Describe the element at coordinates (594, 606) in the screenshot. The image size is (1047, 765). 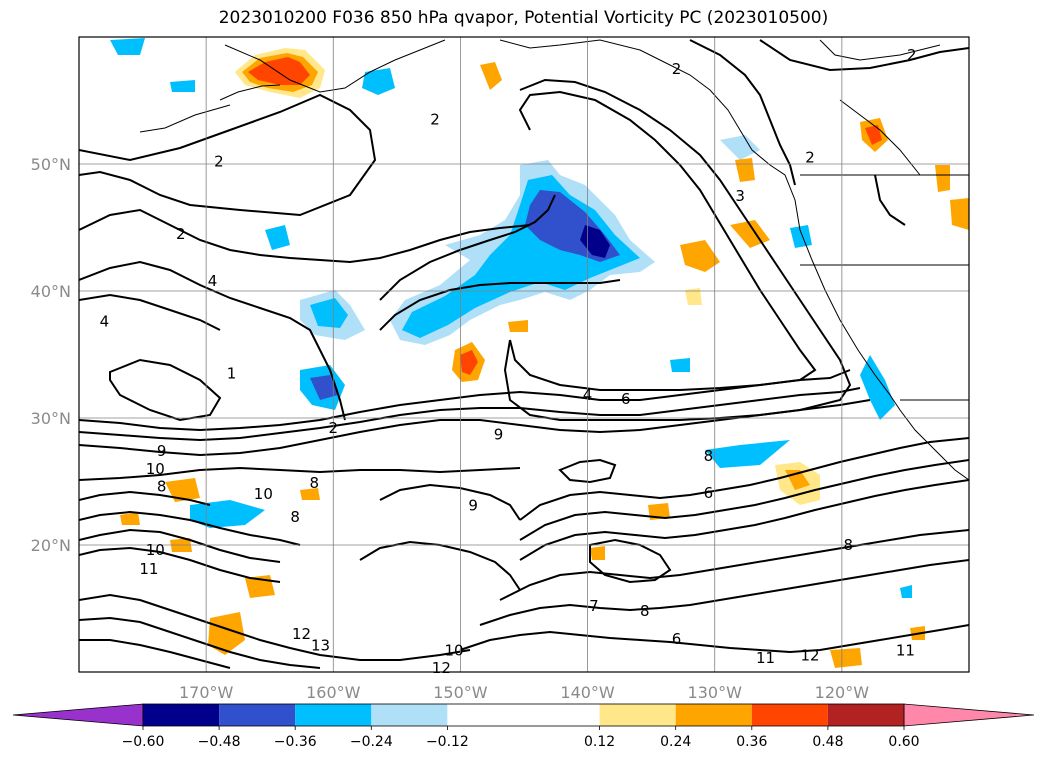
I see `contour-label: 7` at that location.